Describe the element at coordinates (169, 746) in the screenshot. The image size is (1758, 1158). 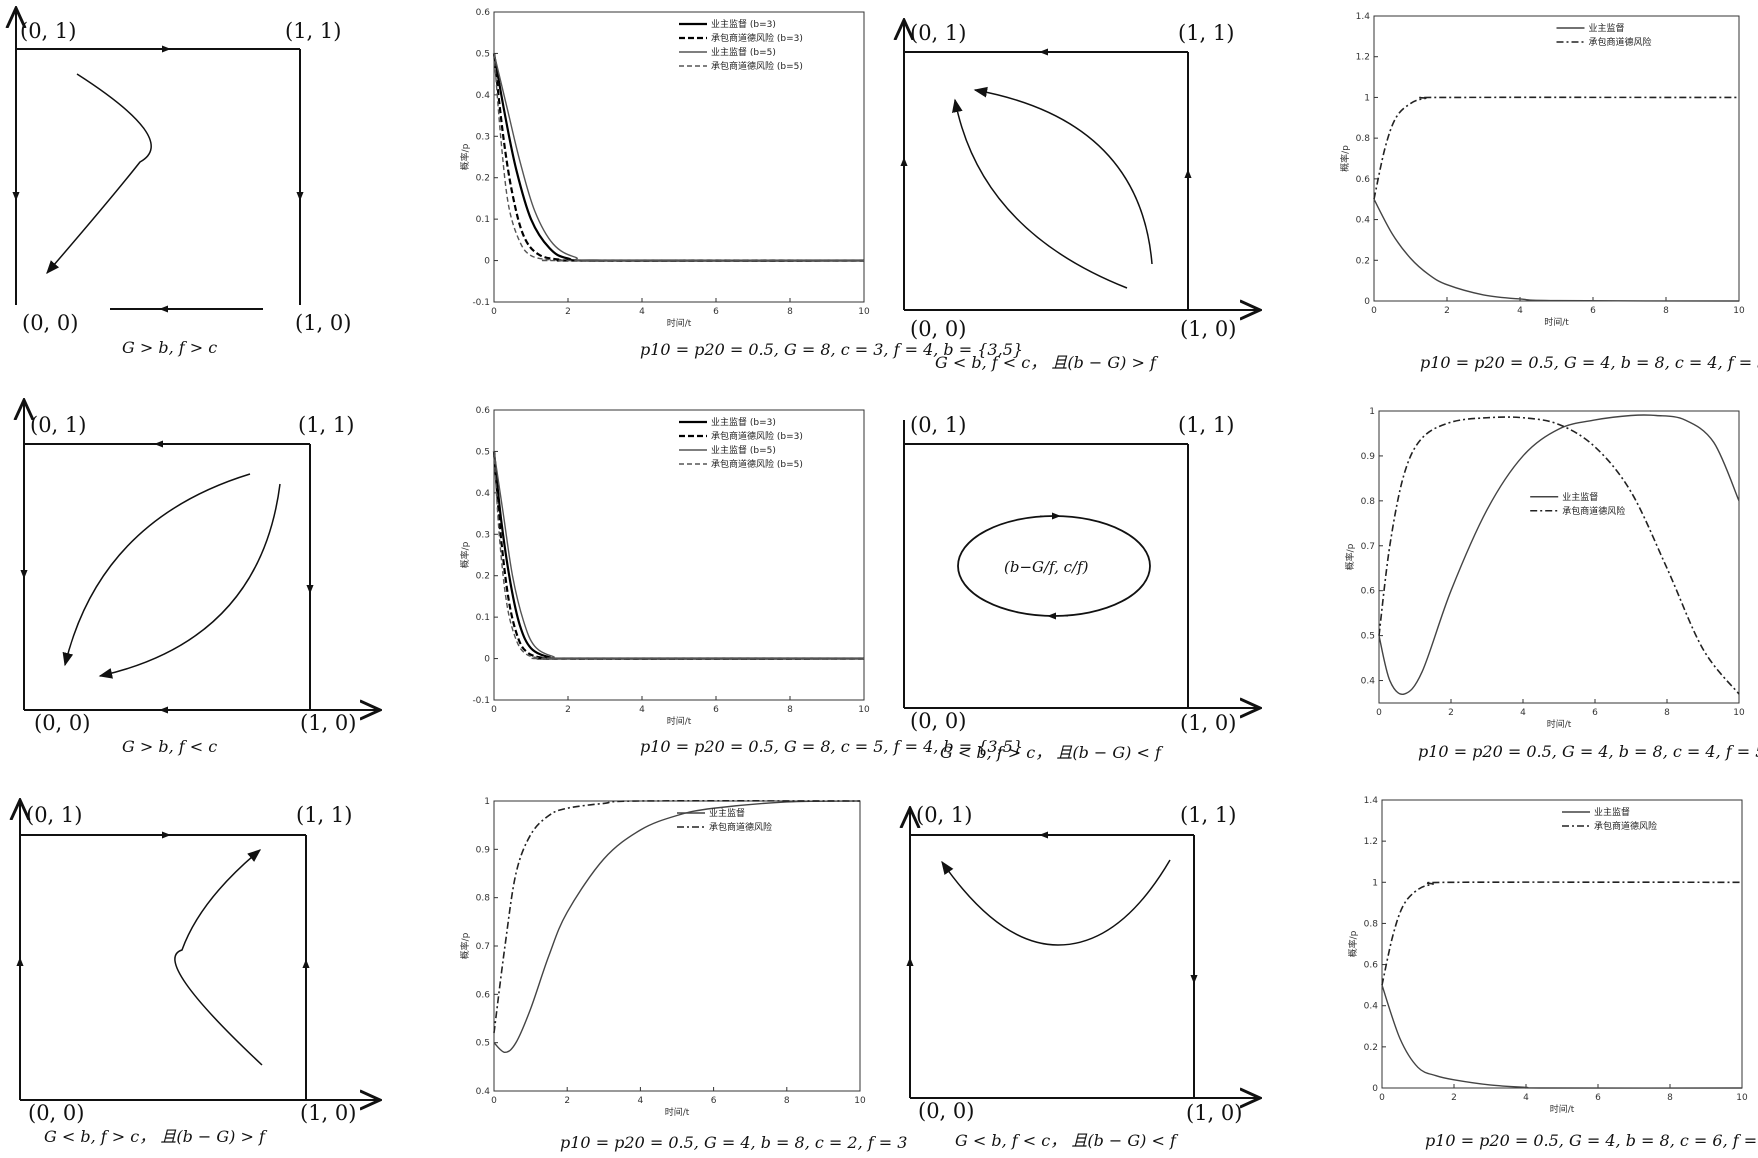
I see `phase-caption: G > b, f < c` at that location.